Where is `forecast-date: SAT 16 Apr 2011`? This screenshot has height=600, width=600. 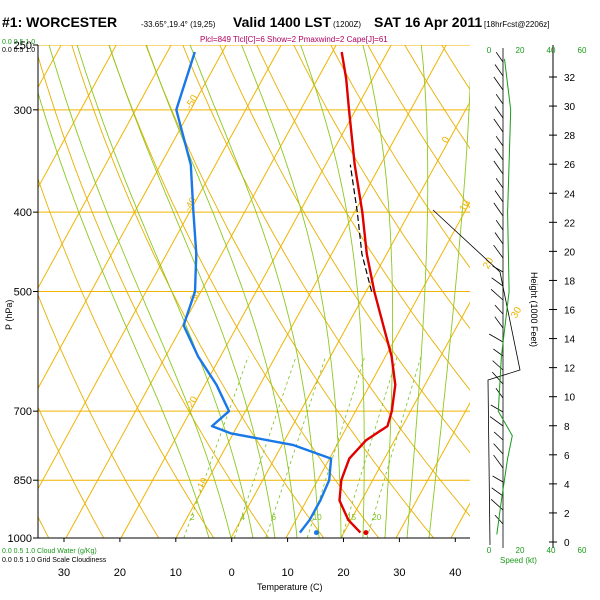
forecast-date: SAT 16 Apr 2011 is located at coordinates (428, 22).